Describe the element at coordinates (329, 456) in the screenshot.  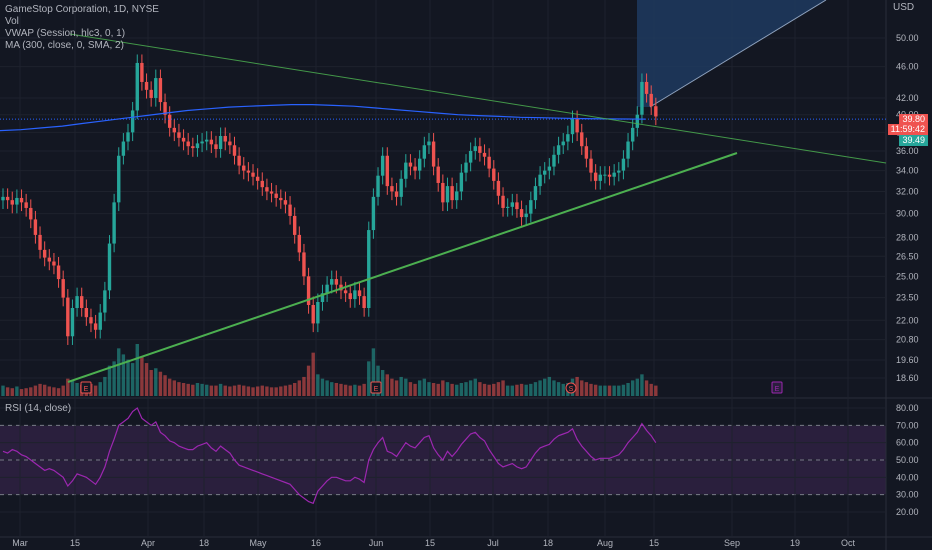
I see `rsi-pane` at that location.